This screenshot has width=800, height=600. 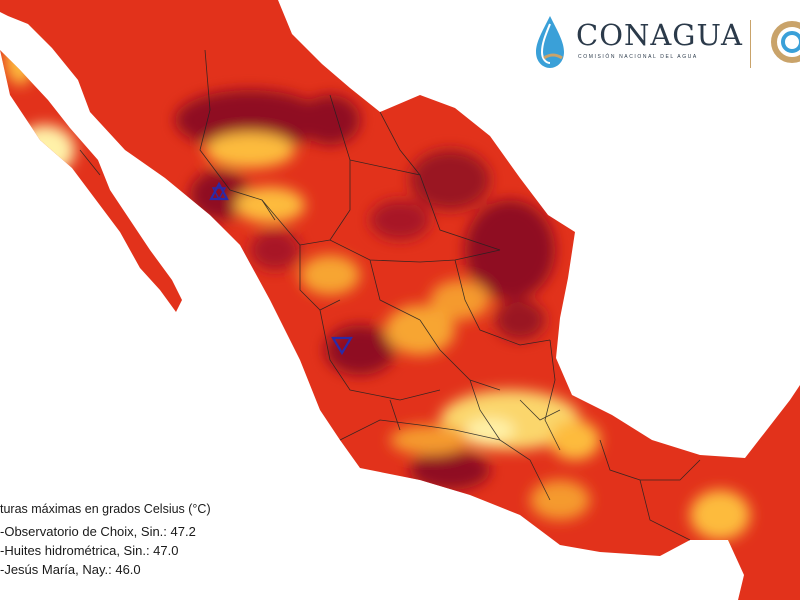 I want to click on station-marker-huites, so click(x=219, y=194).